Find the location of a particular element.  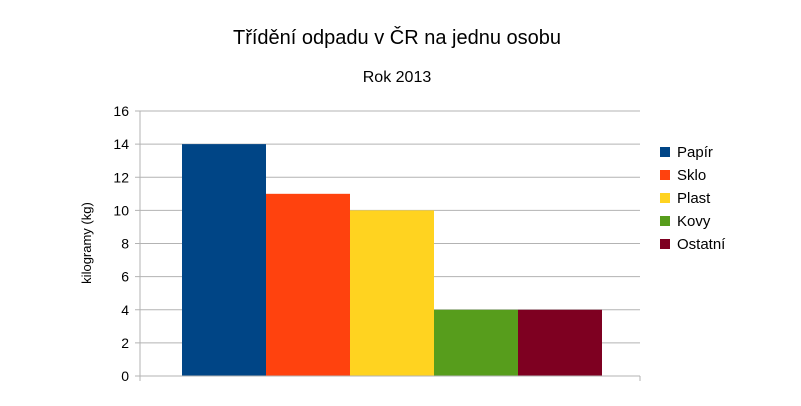

y-tick-label: 2 is located at coordinates (125, 343).